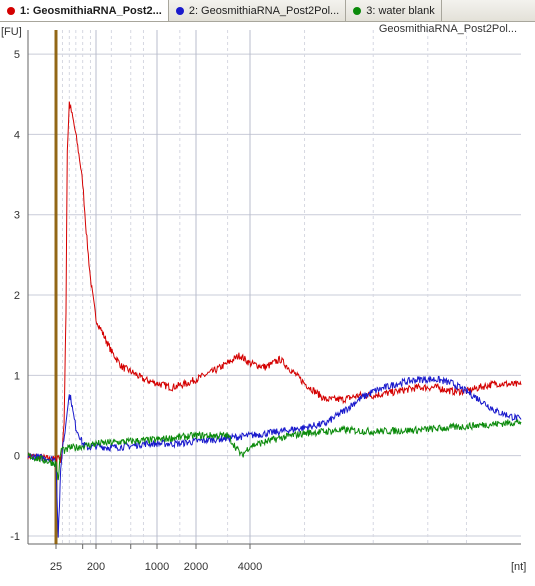 This screenshot has width=535, height=586. What do you see at coordinates (179, 10) in the screenshot?
I see `blue-dot-icon` at bounding box center [179, 10].